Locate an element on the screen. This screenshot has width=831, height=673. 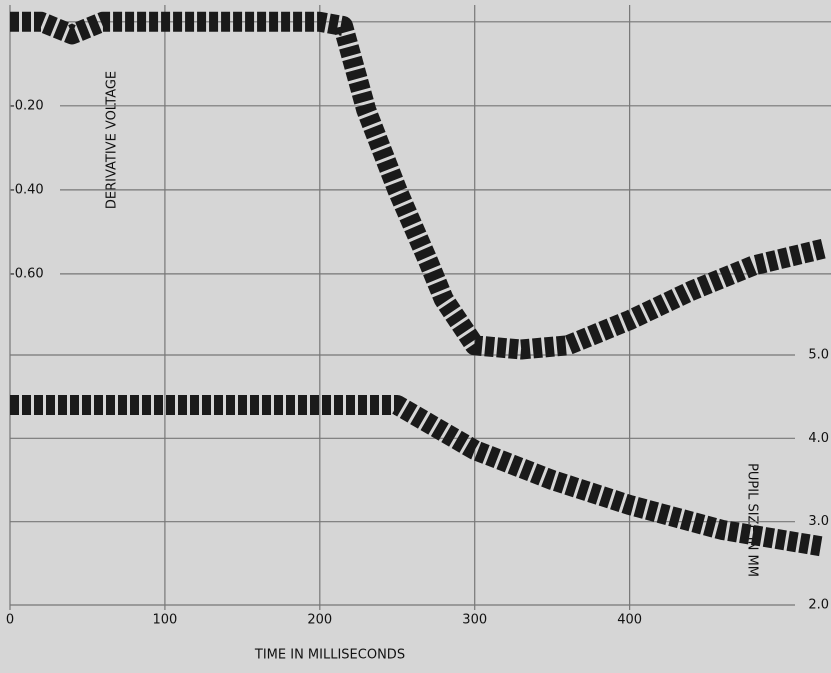
y-tick-label: -0.60 is located at coordinates (27, 273).